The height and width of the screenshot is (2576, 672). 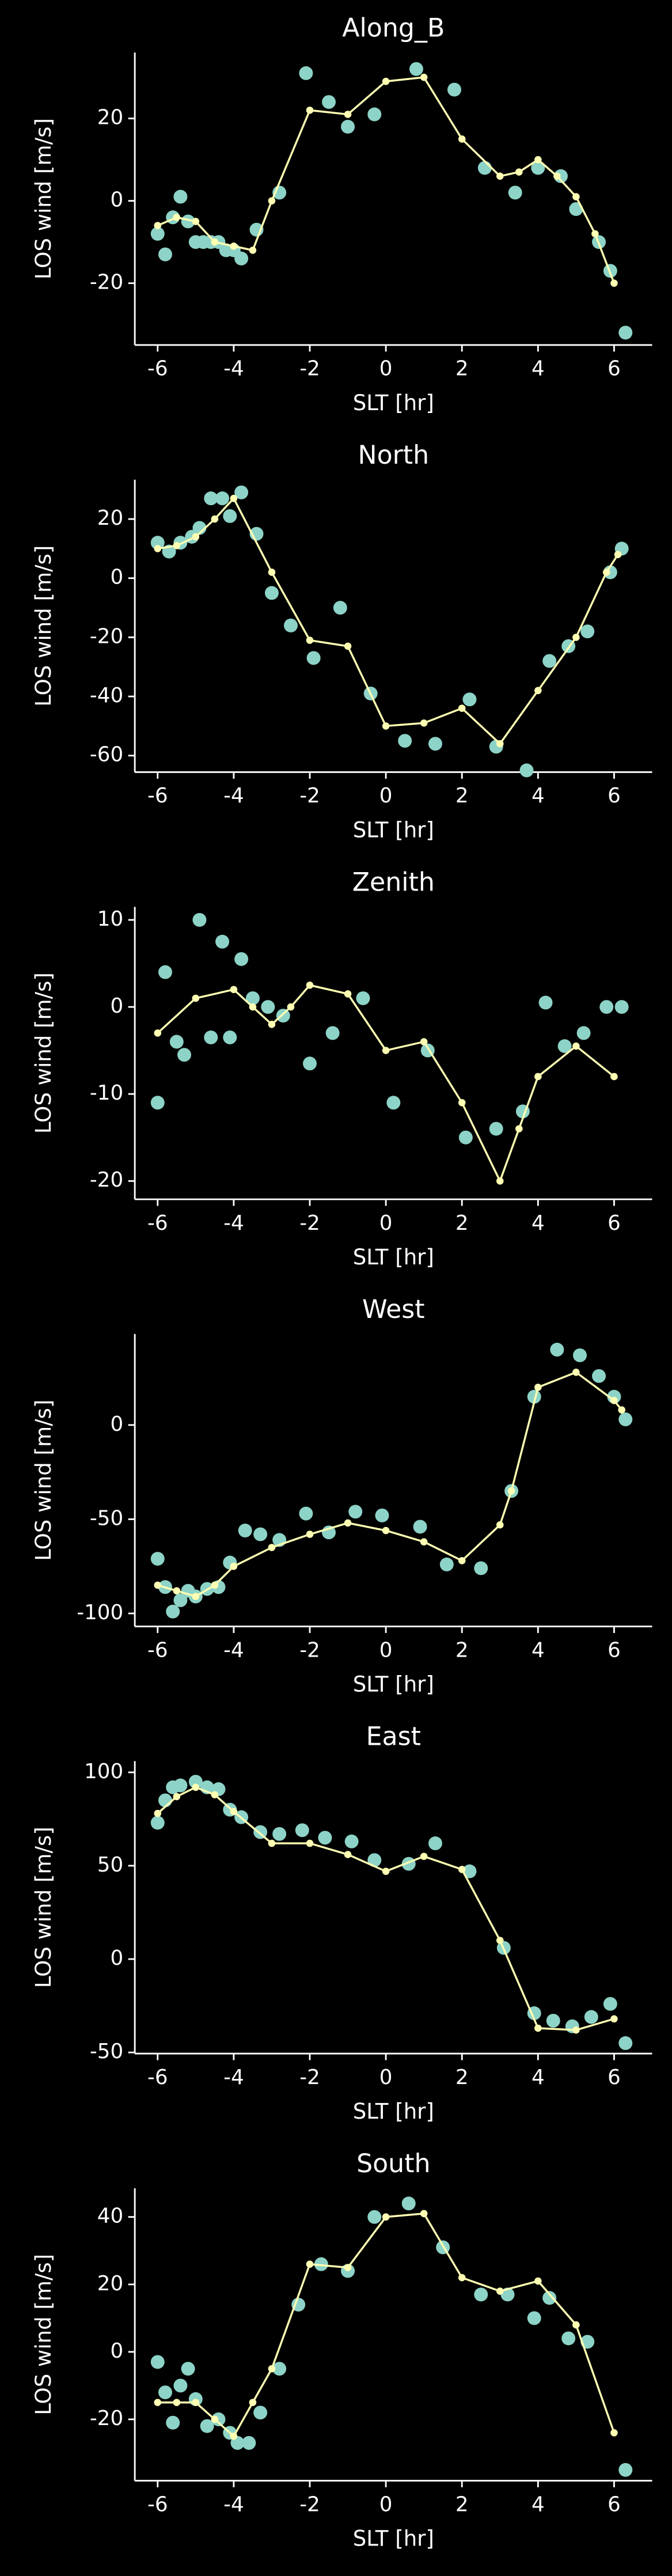 I want to click on y-tick-label: 20, so click(x=110, y=518).